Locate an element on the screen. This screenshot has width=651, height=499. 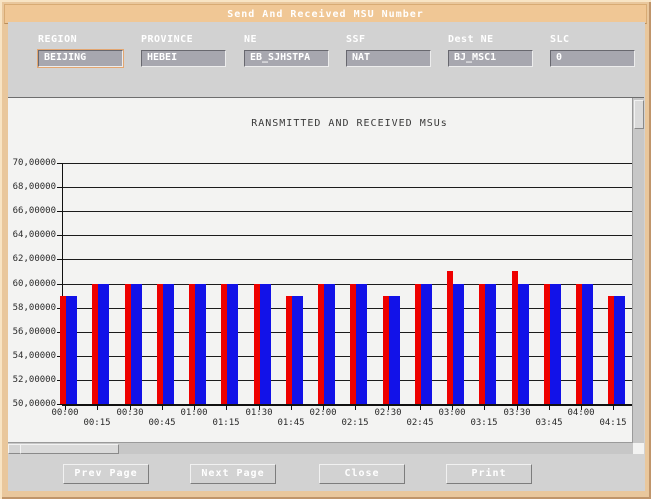
horizontal-scrollbar is located at coordinates (320, 448).